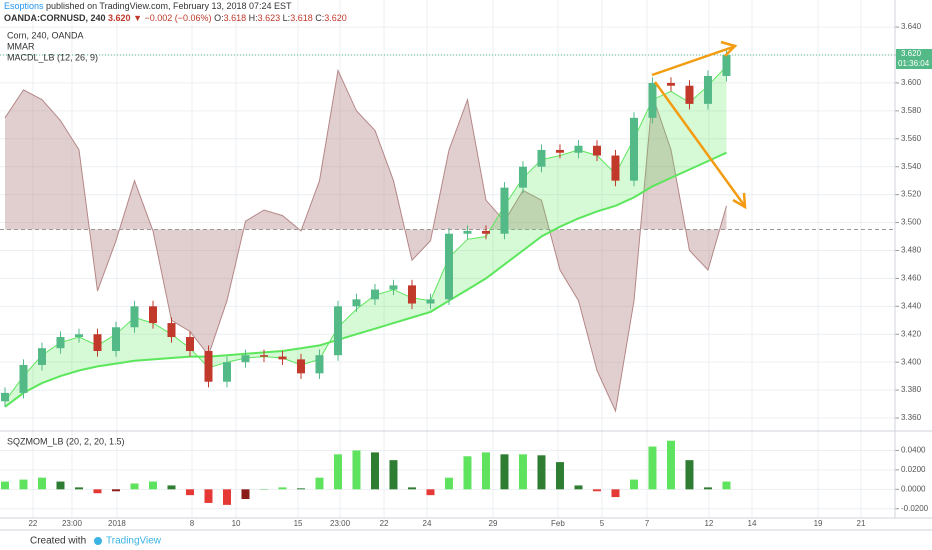 This screenshot has height=550, width=932. Describe the element at coordinates (913, 469) in the screenshot. I see `y-tick-label: 0.0200` at that location.